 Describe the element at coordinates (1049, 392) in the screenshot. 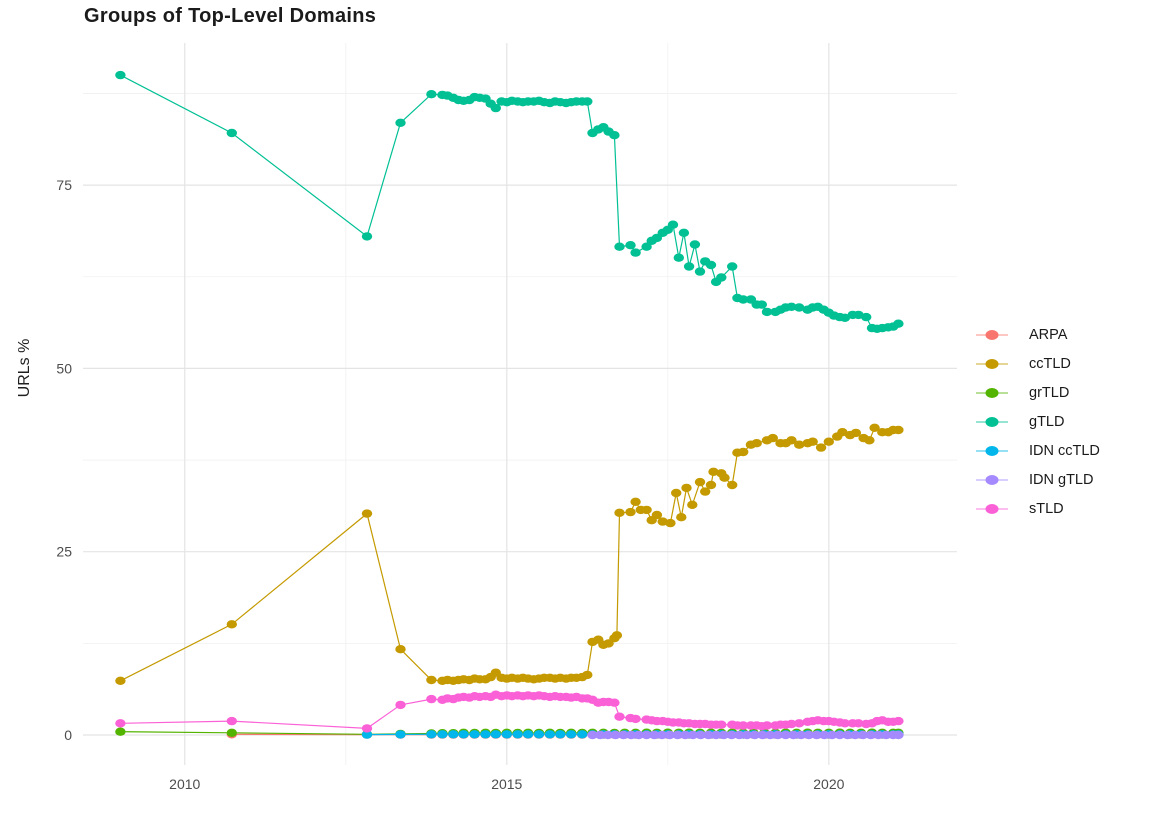

I see `legend-label: grTLD` at that location.